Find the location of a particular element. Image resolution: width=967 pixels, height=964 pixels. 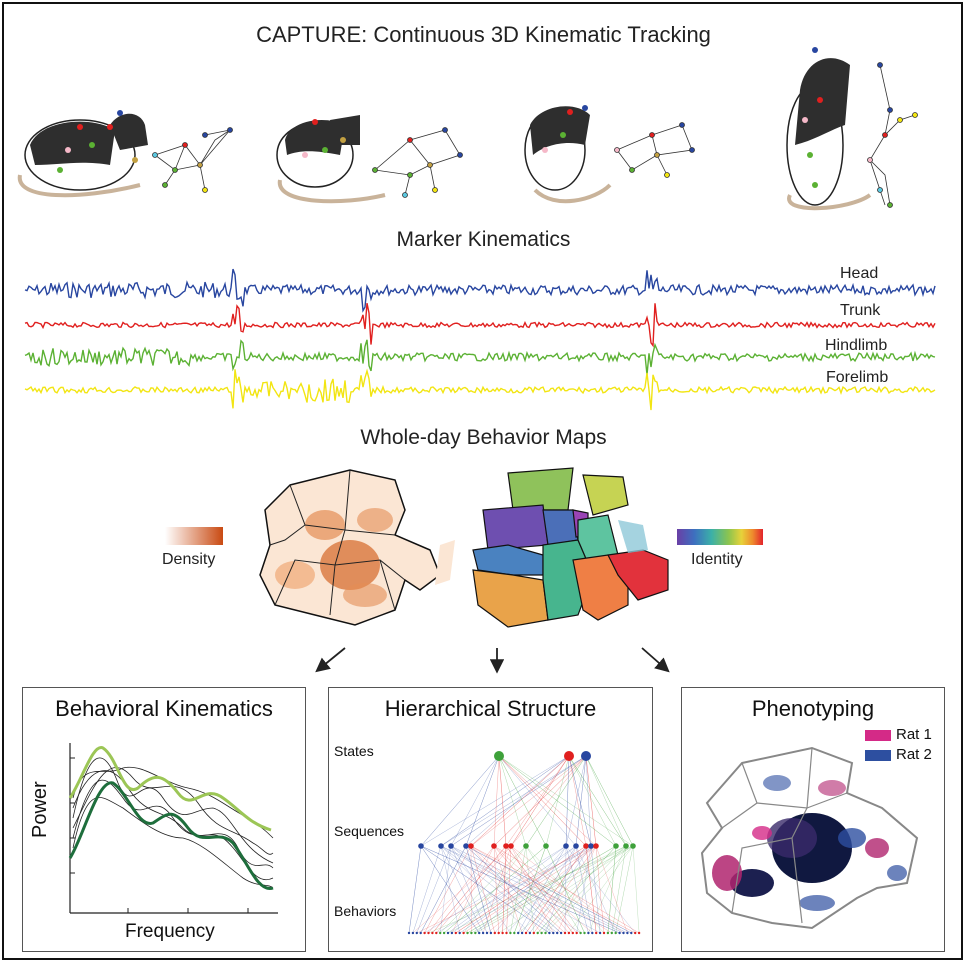

marker-trace-plot is located at coordinates (480, 339).